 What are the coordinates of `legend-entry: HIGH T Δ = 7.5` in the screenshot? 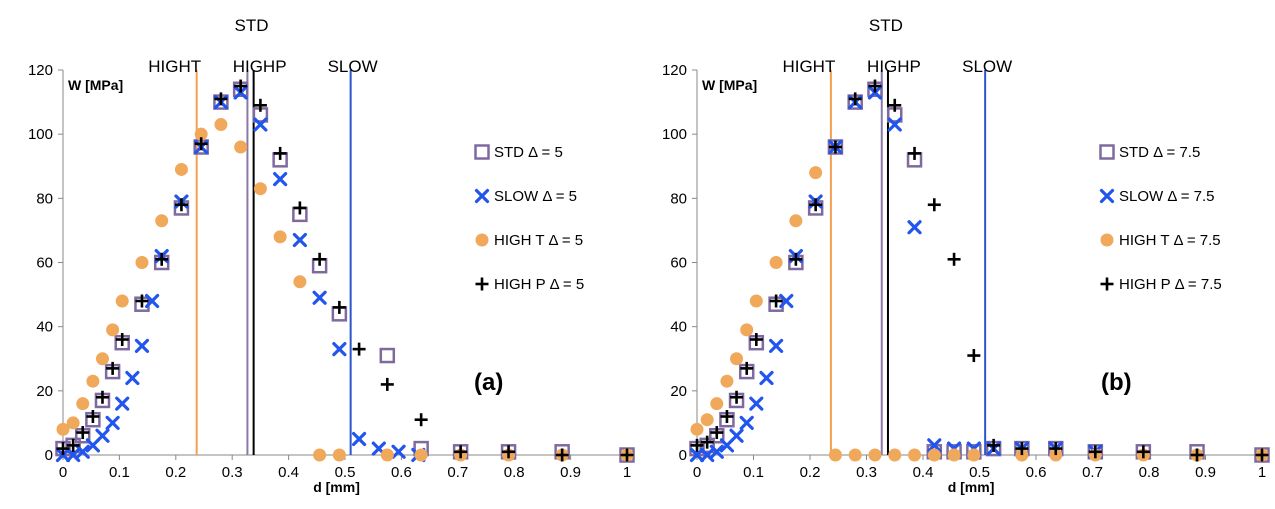 It's located at (1170, 240).